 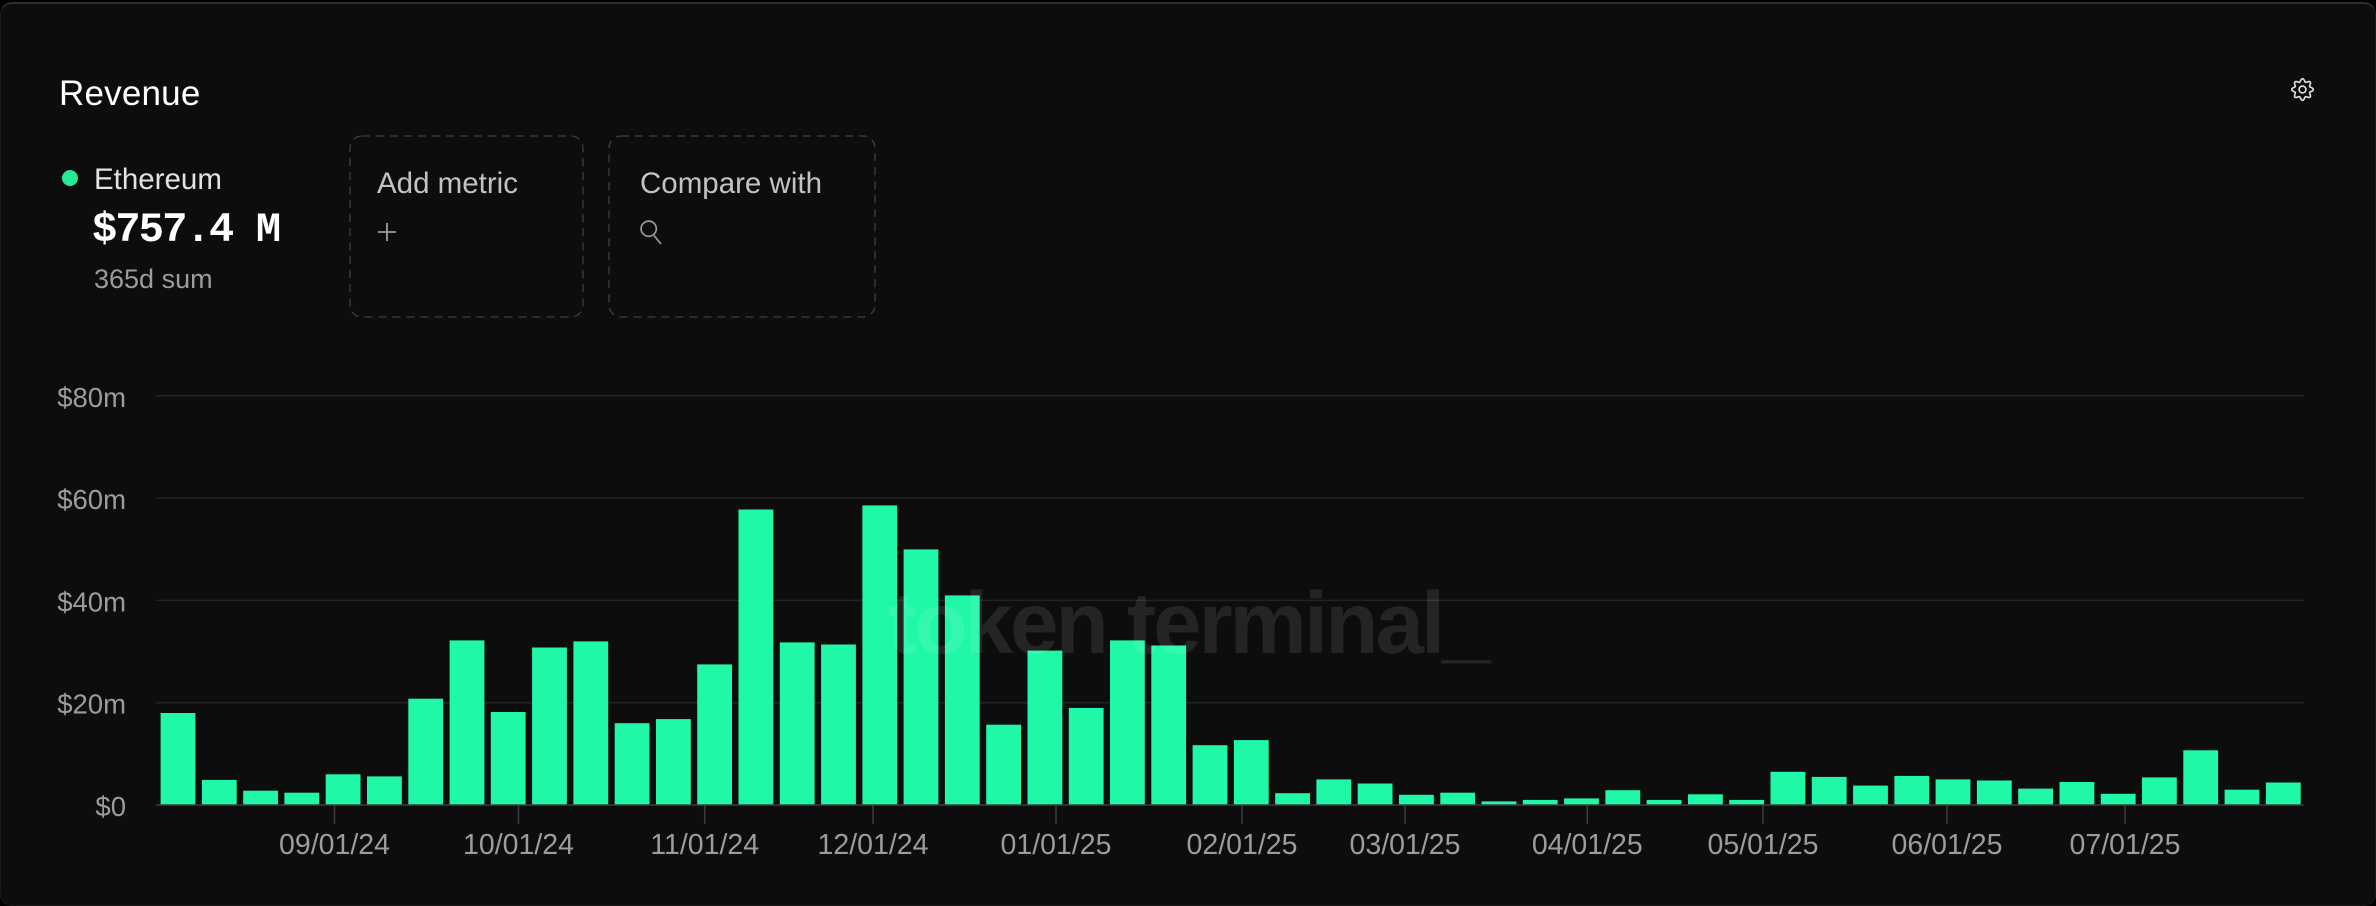 I want to click on svg-text: $20m, so click(x=91, y=704).